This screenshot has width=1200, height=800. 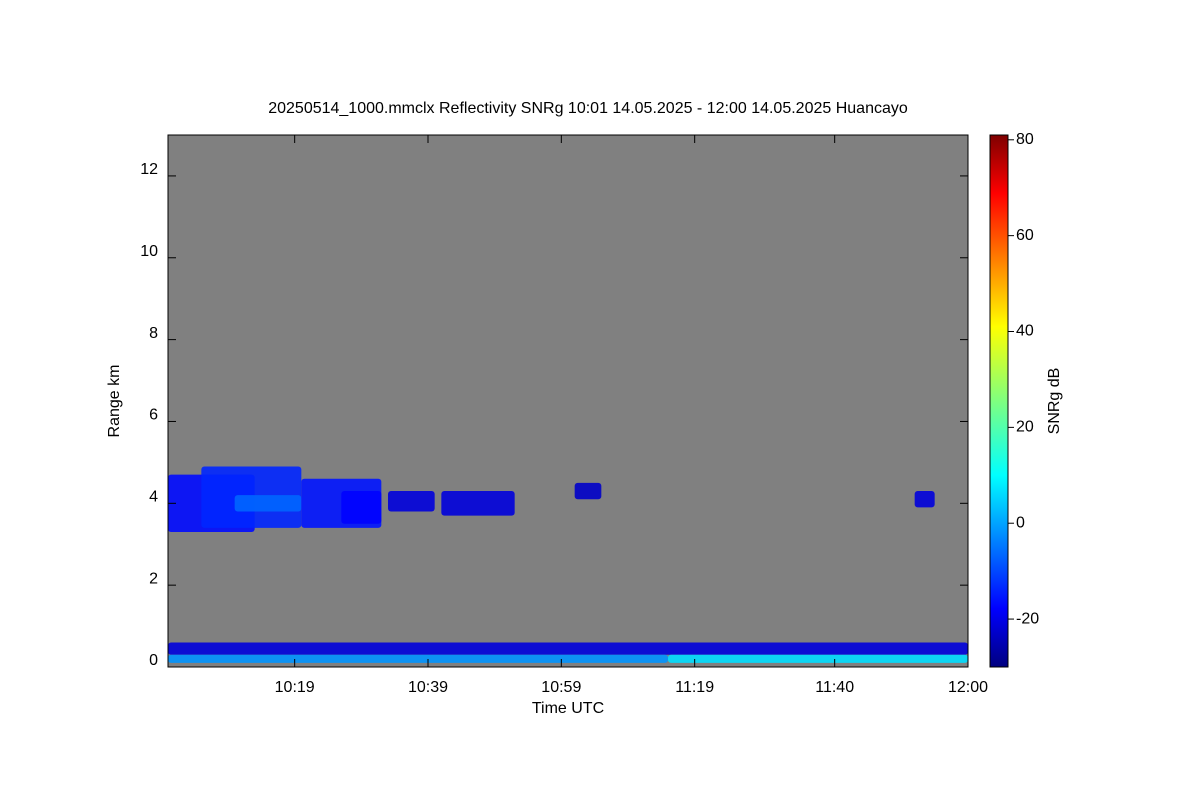 What do you see at coordinates (1025, 235) in the screenshot?
I see `colorbar-tick-label: 60` at bounding box center [1025, 235].